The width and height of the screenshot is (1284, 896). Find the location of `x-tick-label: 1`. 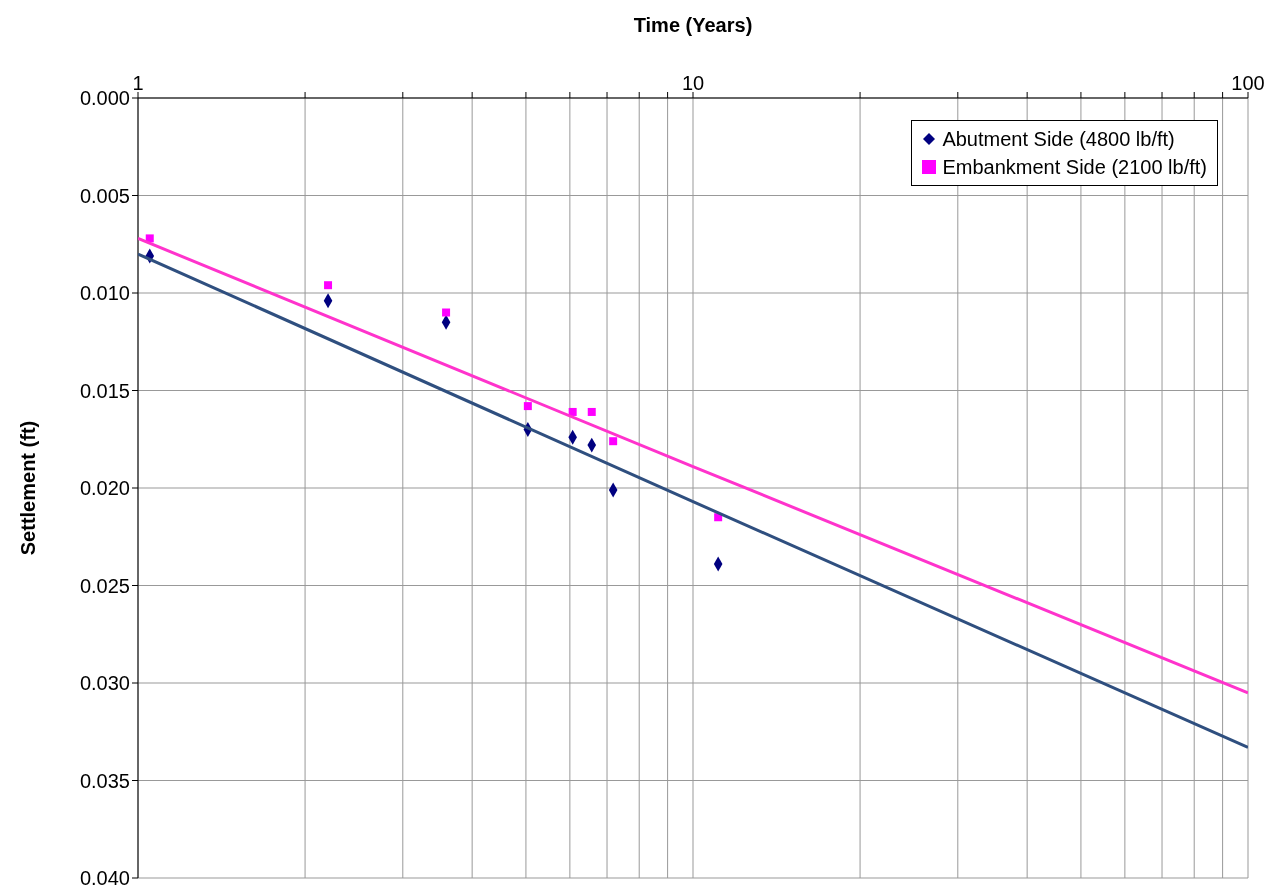

x-tick-label: 1 is located at coordinates (138, 83).